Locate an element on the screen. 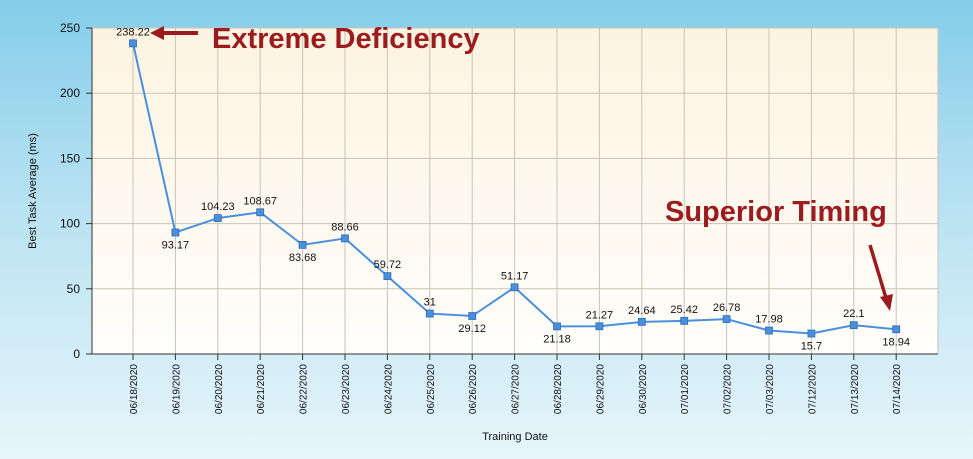  x-tick-label: 07/01/2020 is located at coordinates (685, 389).